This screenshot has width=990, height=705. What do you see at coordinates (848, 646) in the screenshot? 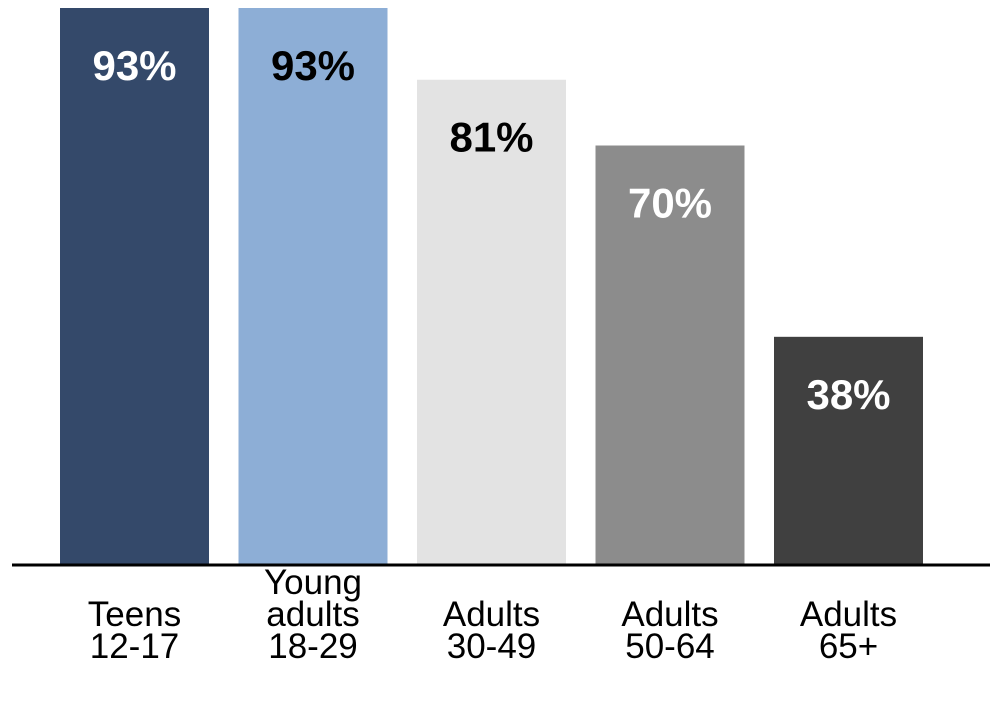
I see `x-tick-label-line: 65+` at bounding box center [848, 646].